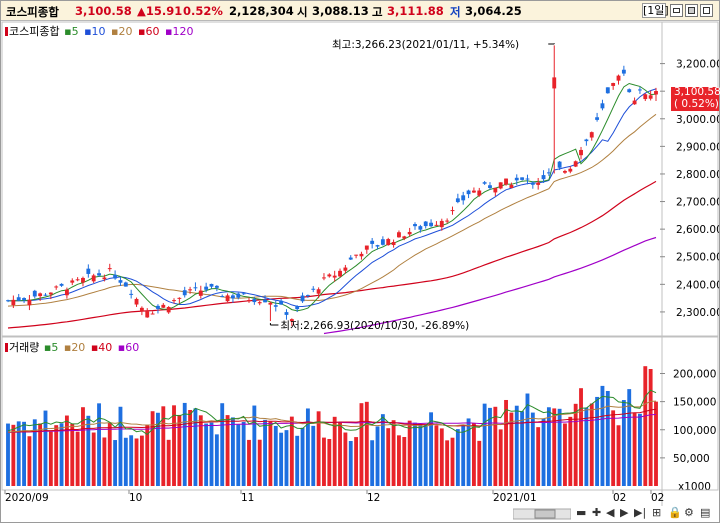 The width and height of the screenshot is (720, 523). What do you see at coordinates (581, 512) in the screenshot?
I see `zoom-out-icon: ▬` at bounding box center [581, 512].